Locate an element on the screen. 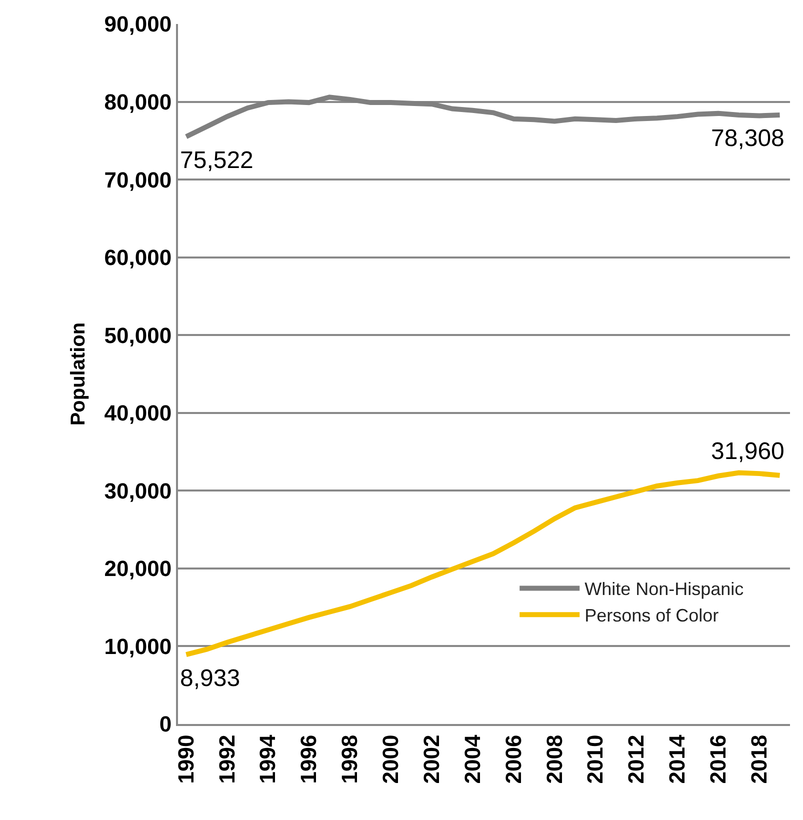 Image resolution: width=803 pixels, height=820 pixels. y-tick-label: 70,000 is located at coordinates (138, 179).